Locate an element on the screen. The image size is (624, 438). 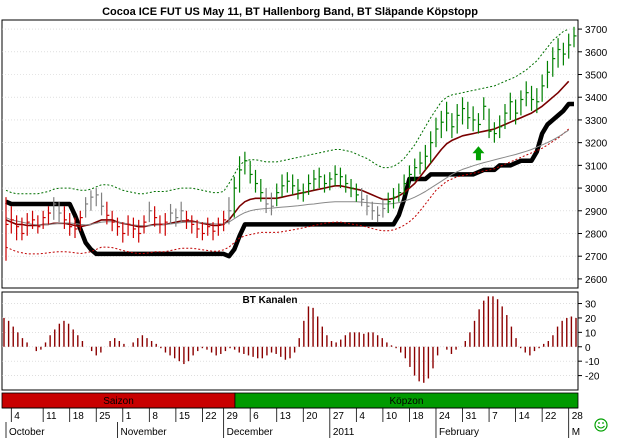
indicator-tick-label: 30 is located at coordinates (591, 305).